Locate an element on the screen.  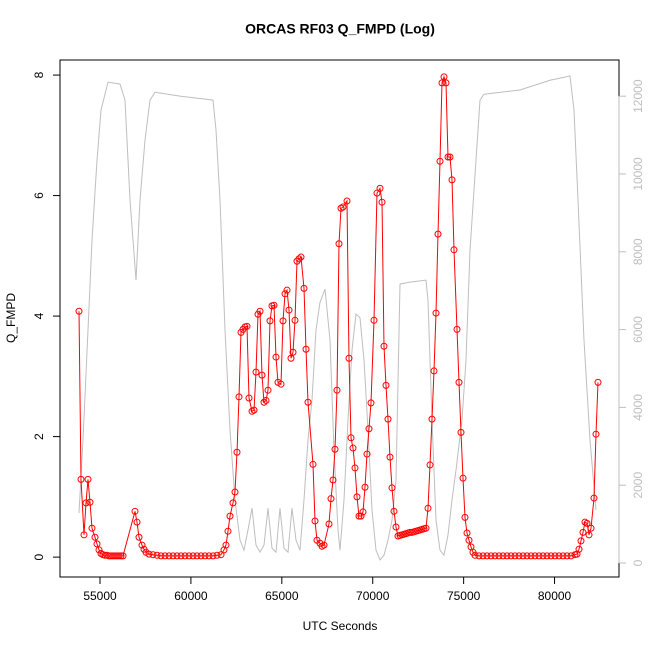
y-tick-label: 4 is located at coordinates (39, 315).